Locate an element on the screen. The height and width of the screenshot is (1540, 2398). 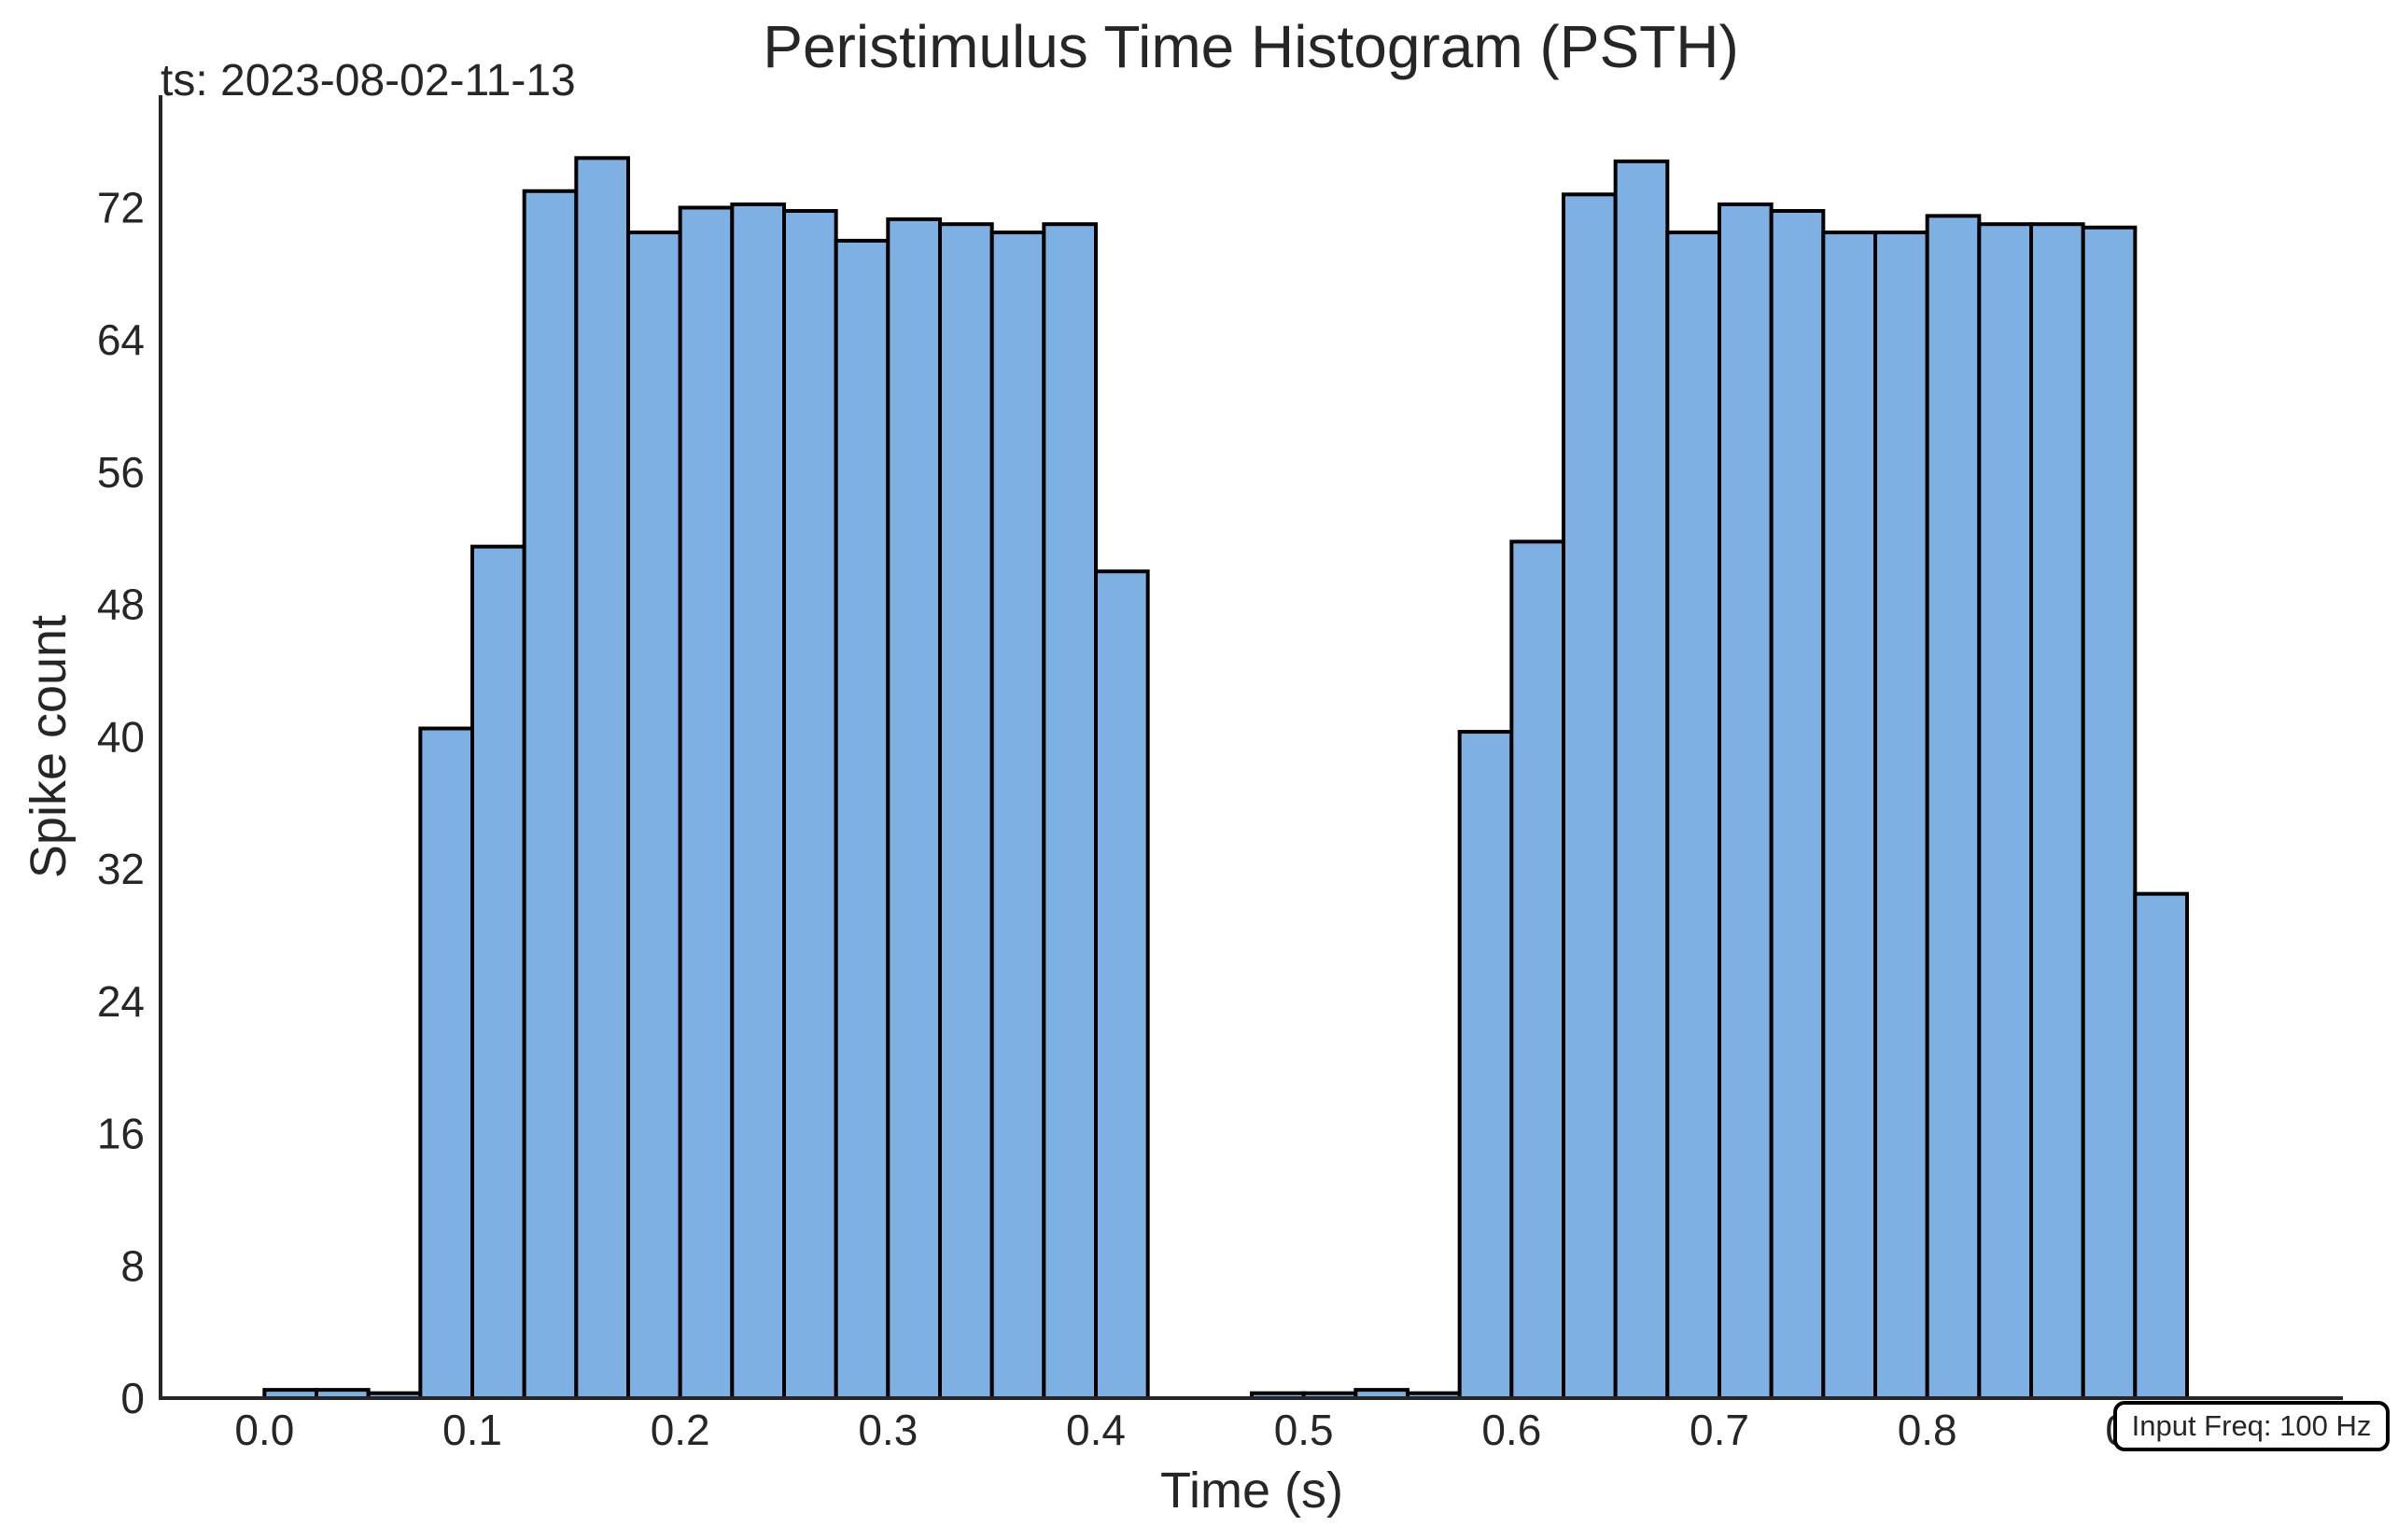
x-tick-label: 0.5 is located at coordinates (1304, 1430).